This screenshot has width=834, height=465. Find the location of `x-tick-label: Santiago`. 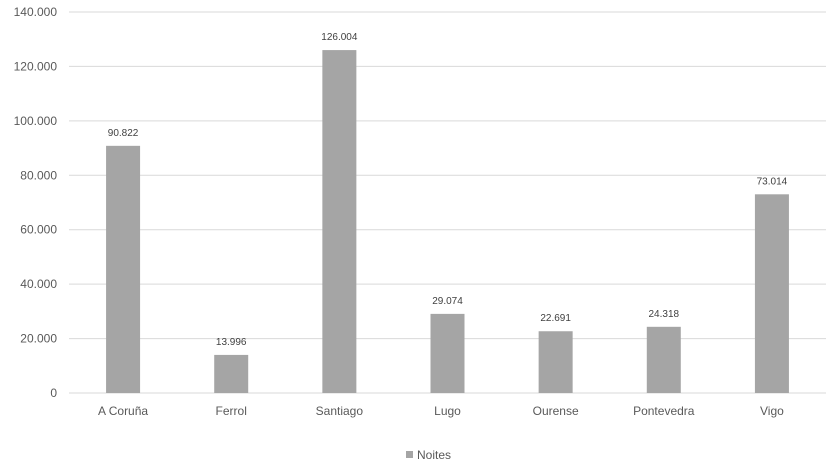

x-tick-label: Santiago is located at coordinates (340, 411).